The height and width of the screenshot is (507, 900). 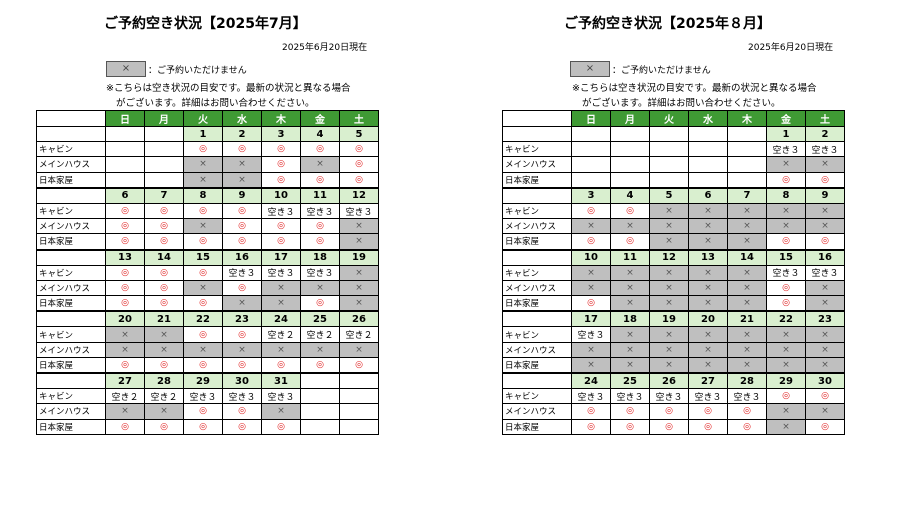 What do you see at coordinates (359, 195) in the screenshot?
I see `date-cell: 12` at bounding box center [359, 195].